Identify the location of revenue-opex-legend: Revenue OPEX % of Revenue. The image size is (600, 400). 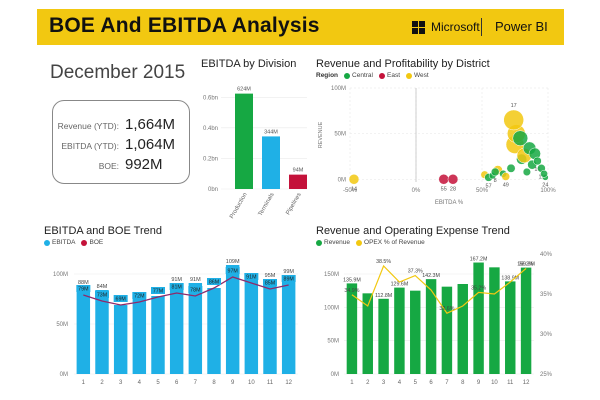
(370, 242).